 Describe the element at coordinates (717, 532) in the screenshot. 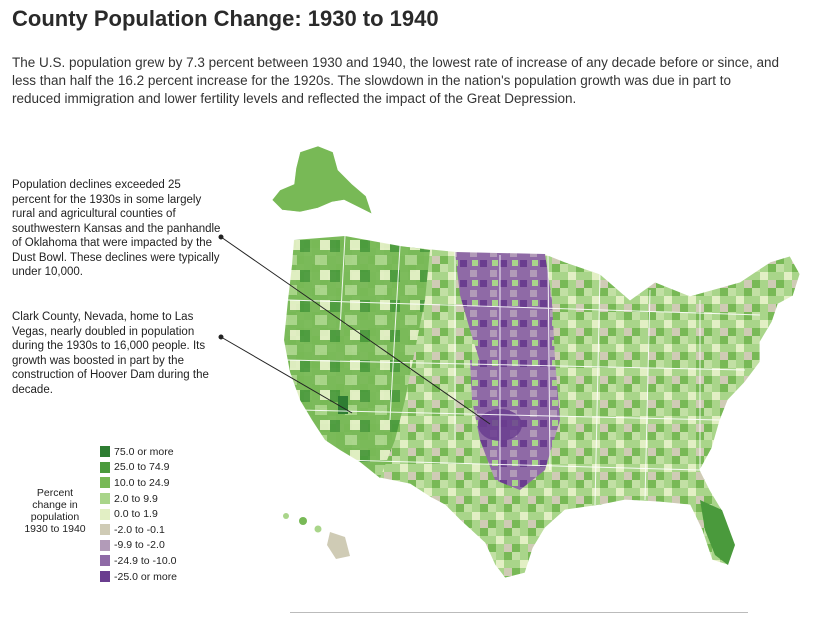

I see `florida-growth` at that location.